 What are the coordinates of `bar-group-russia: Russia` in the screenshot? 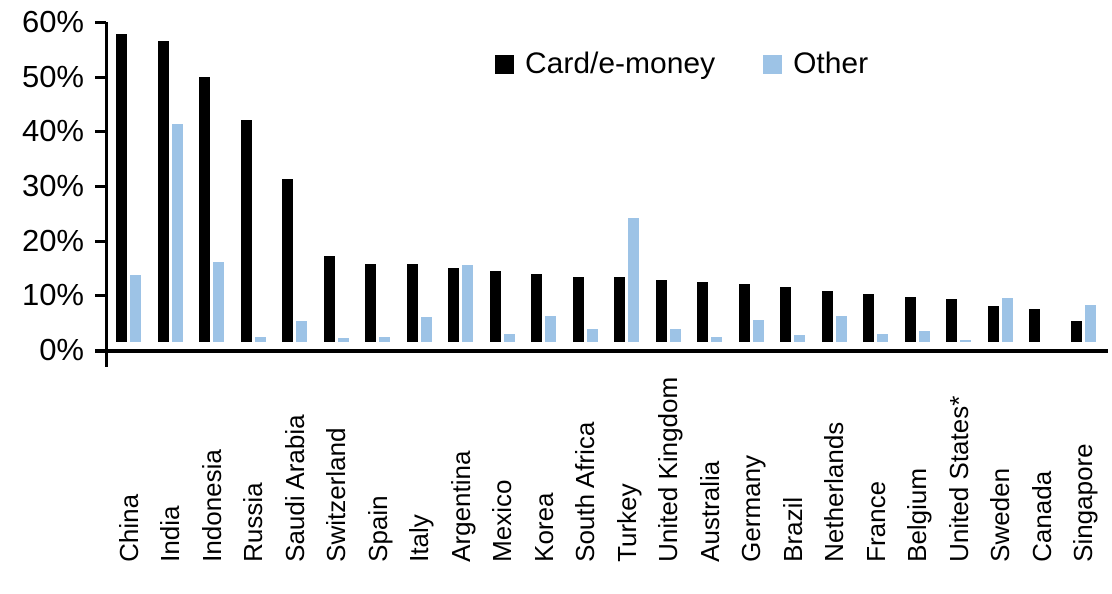 It's located at (254, 292).